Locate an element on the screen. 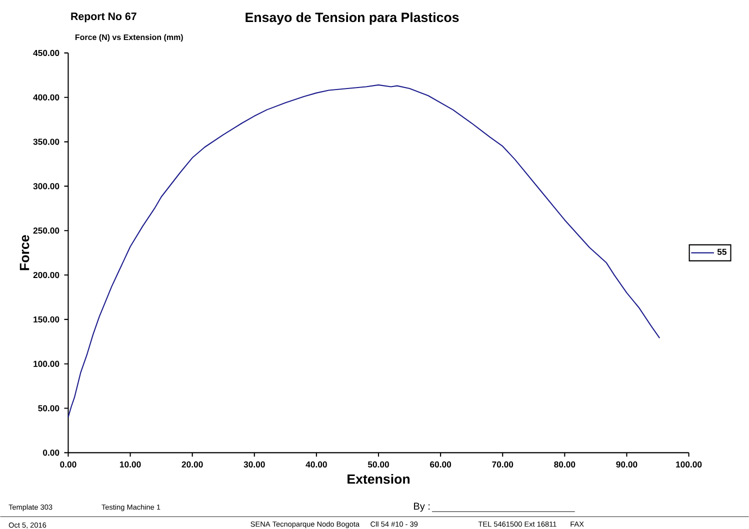  x-tick-label: 60.00 is located at coordinates (441, 465).